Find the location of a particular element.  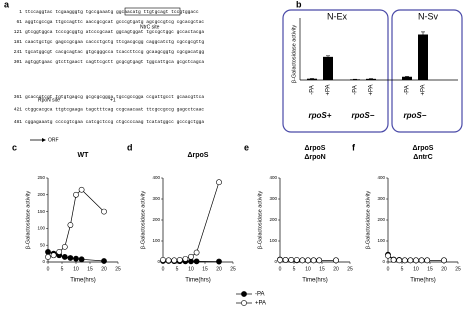

chart-title: ΔrpoS is located at coordinates (198, 155).